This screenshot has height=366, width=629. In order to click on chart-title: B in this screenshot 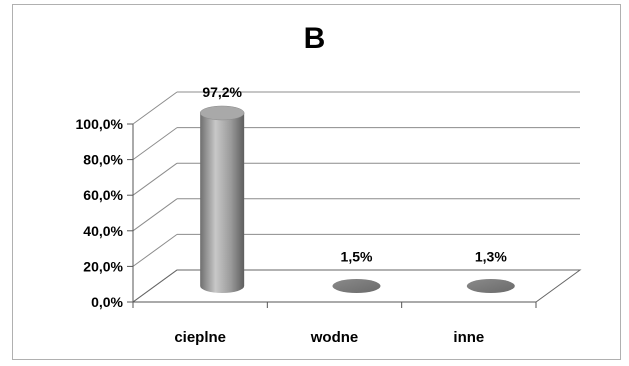, I will do `click(314, 38)`.